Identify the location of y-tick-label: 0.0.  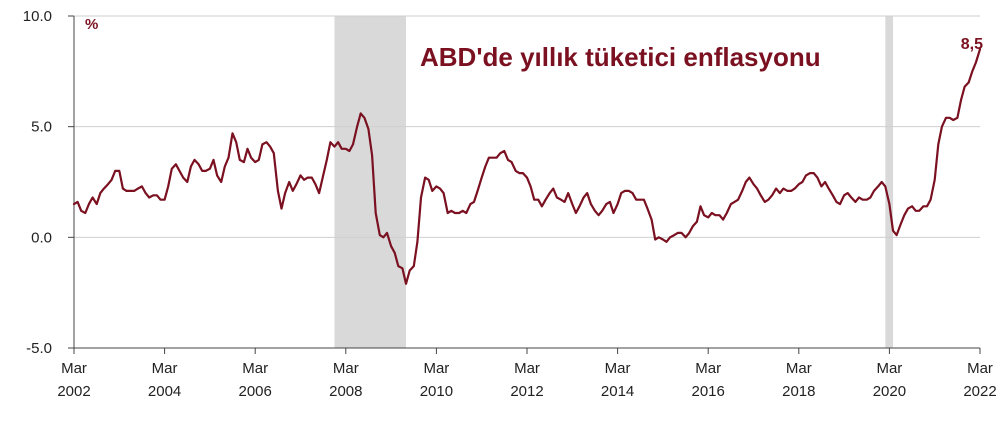
(41, 237).